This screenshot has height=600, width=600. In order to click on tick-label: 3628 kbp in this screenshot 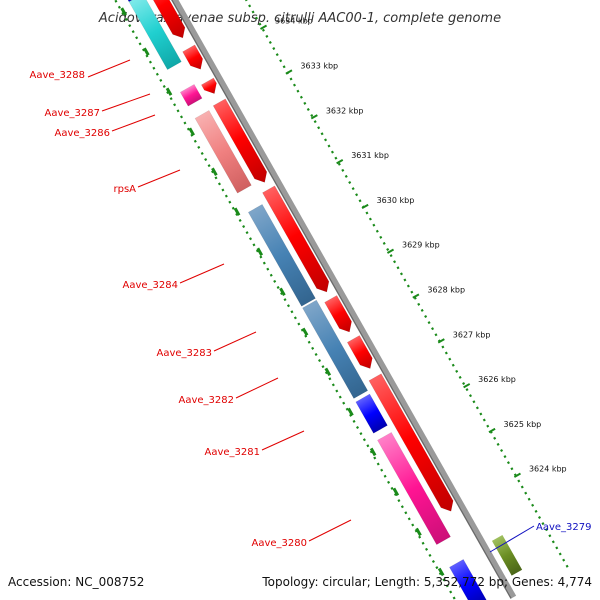, I will do `click(446, 290)`.